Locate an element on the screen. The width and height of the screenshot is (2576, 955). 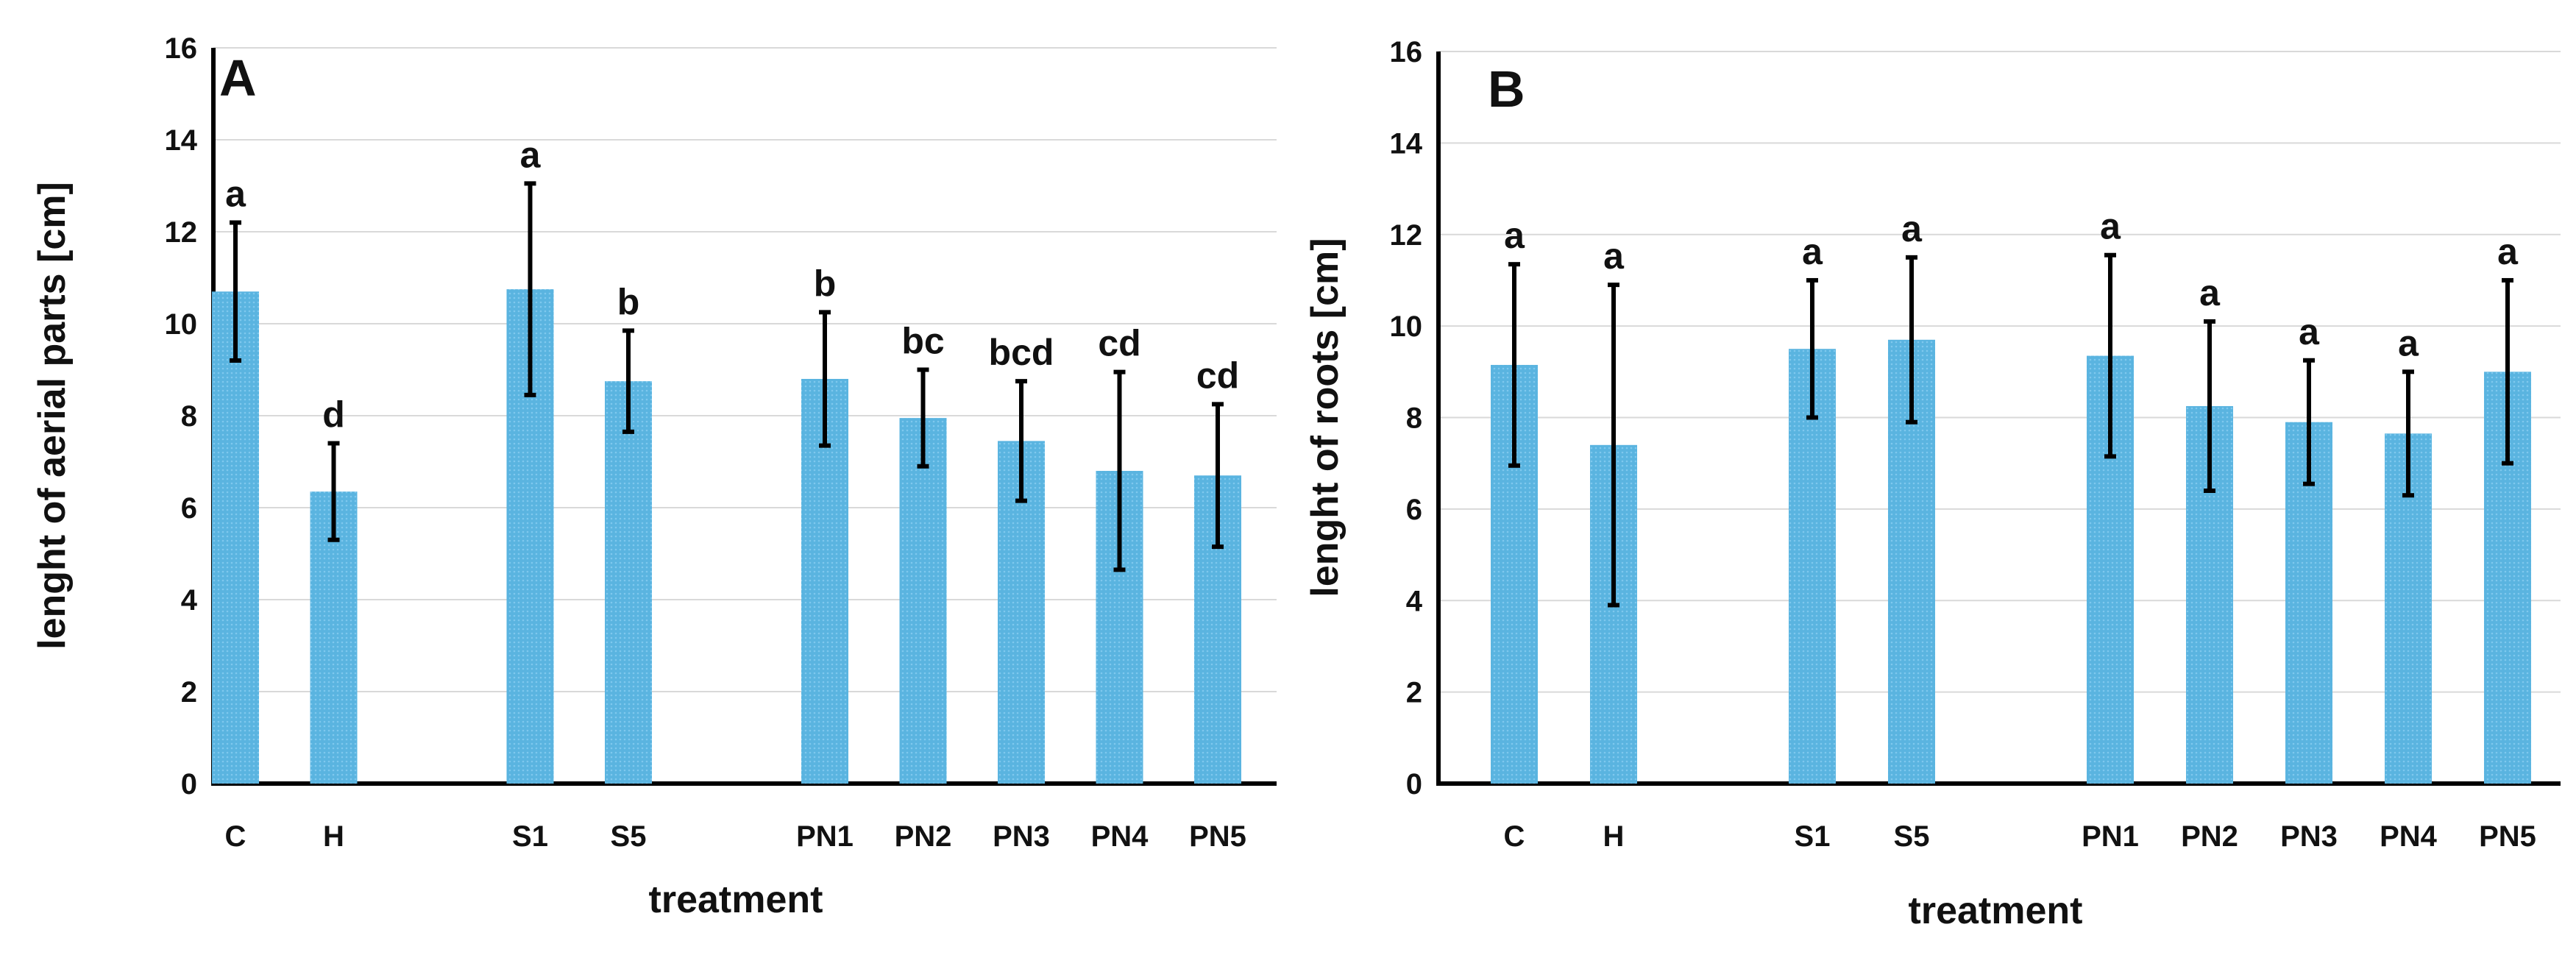
significance-label: d is located at coordinates (333, 415).